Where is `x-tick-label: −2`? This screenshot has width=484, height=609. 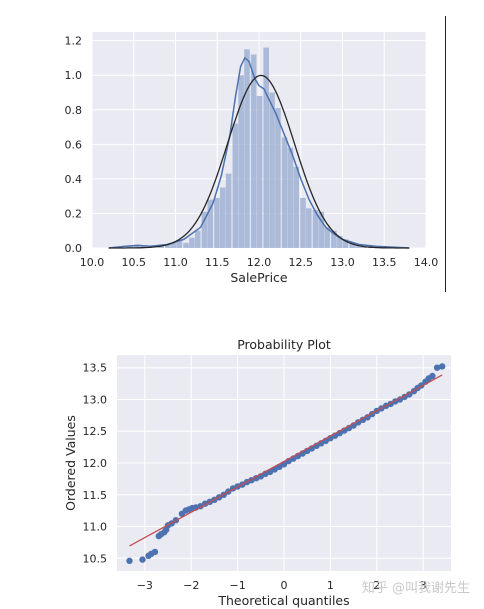
x-tick-label: −2 is located at coordinates (191, 585).